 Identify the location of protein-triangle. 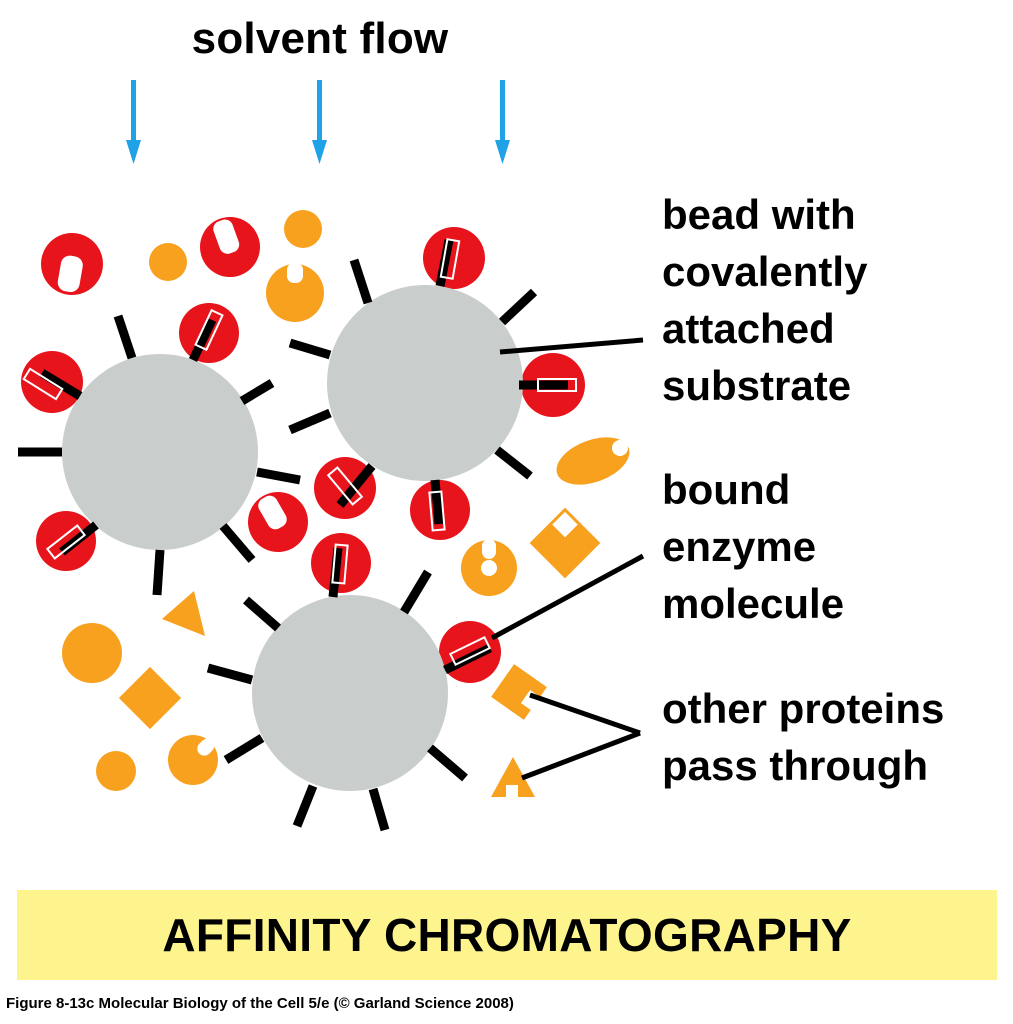
(183, 613).